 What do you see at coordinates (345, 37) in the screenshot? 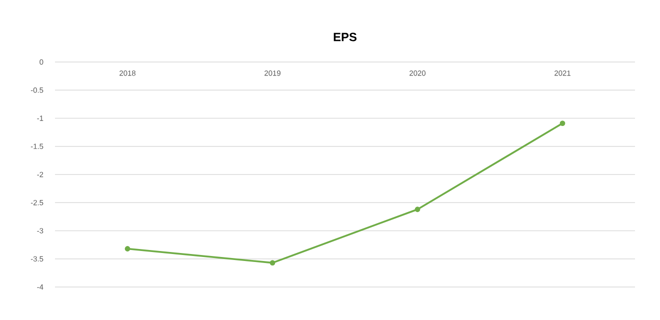
I see `chart-title: EPS` at bounding box center [345, 37].